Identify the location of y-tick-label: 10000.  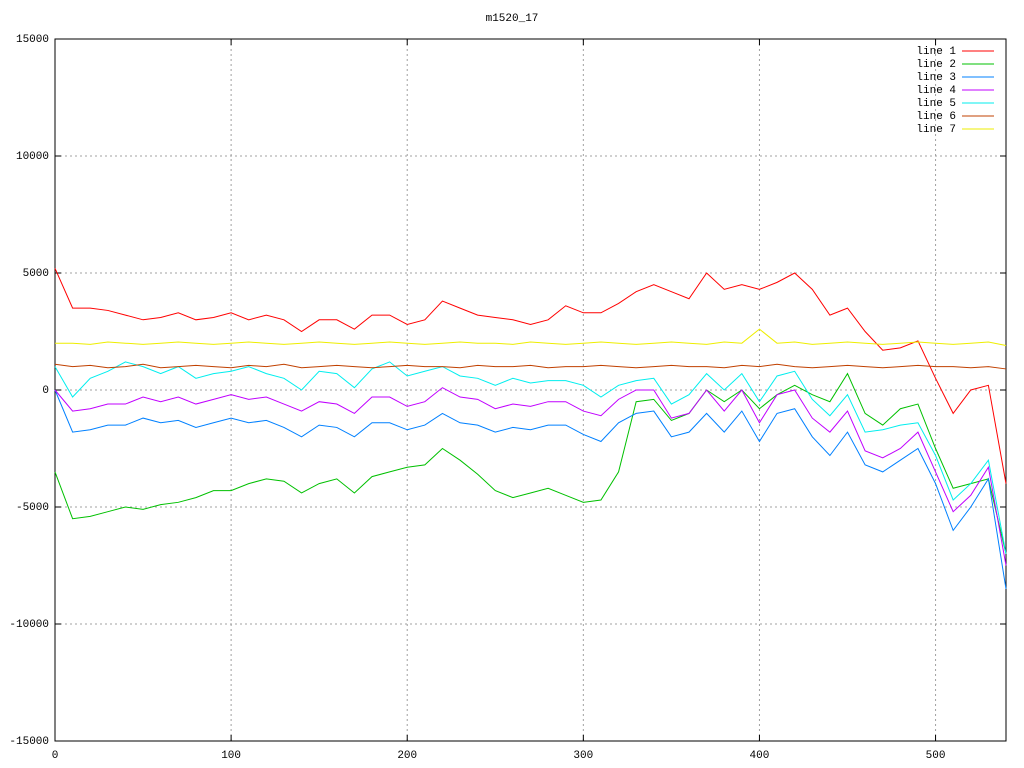
(32, 157).